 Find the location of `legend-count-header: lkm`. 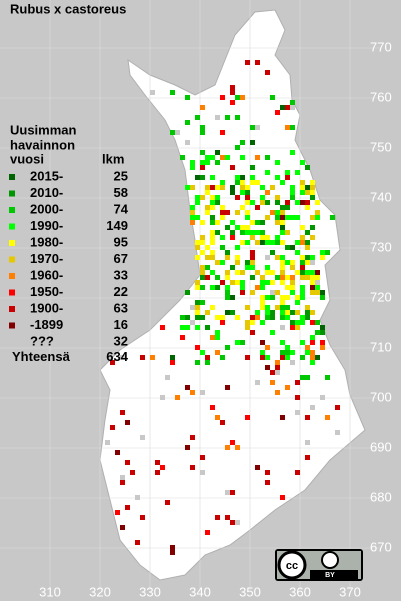

legend-count-header: lkm is located at coordinates (113, 158).